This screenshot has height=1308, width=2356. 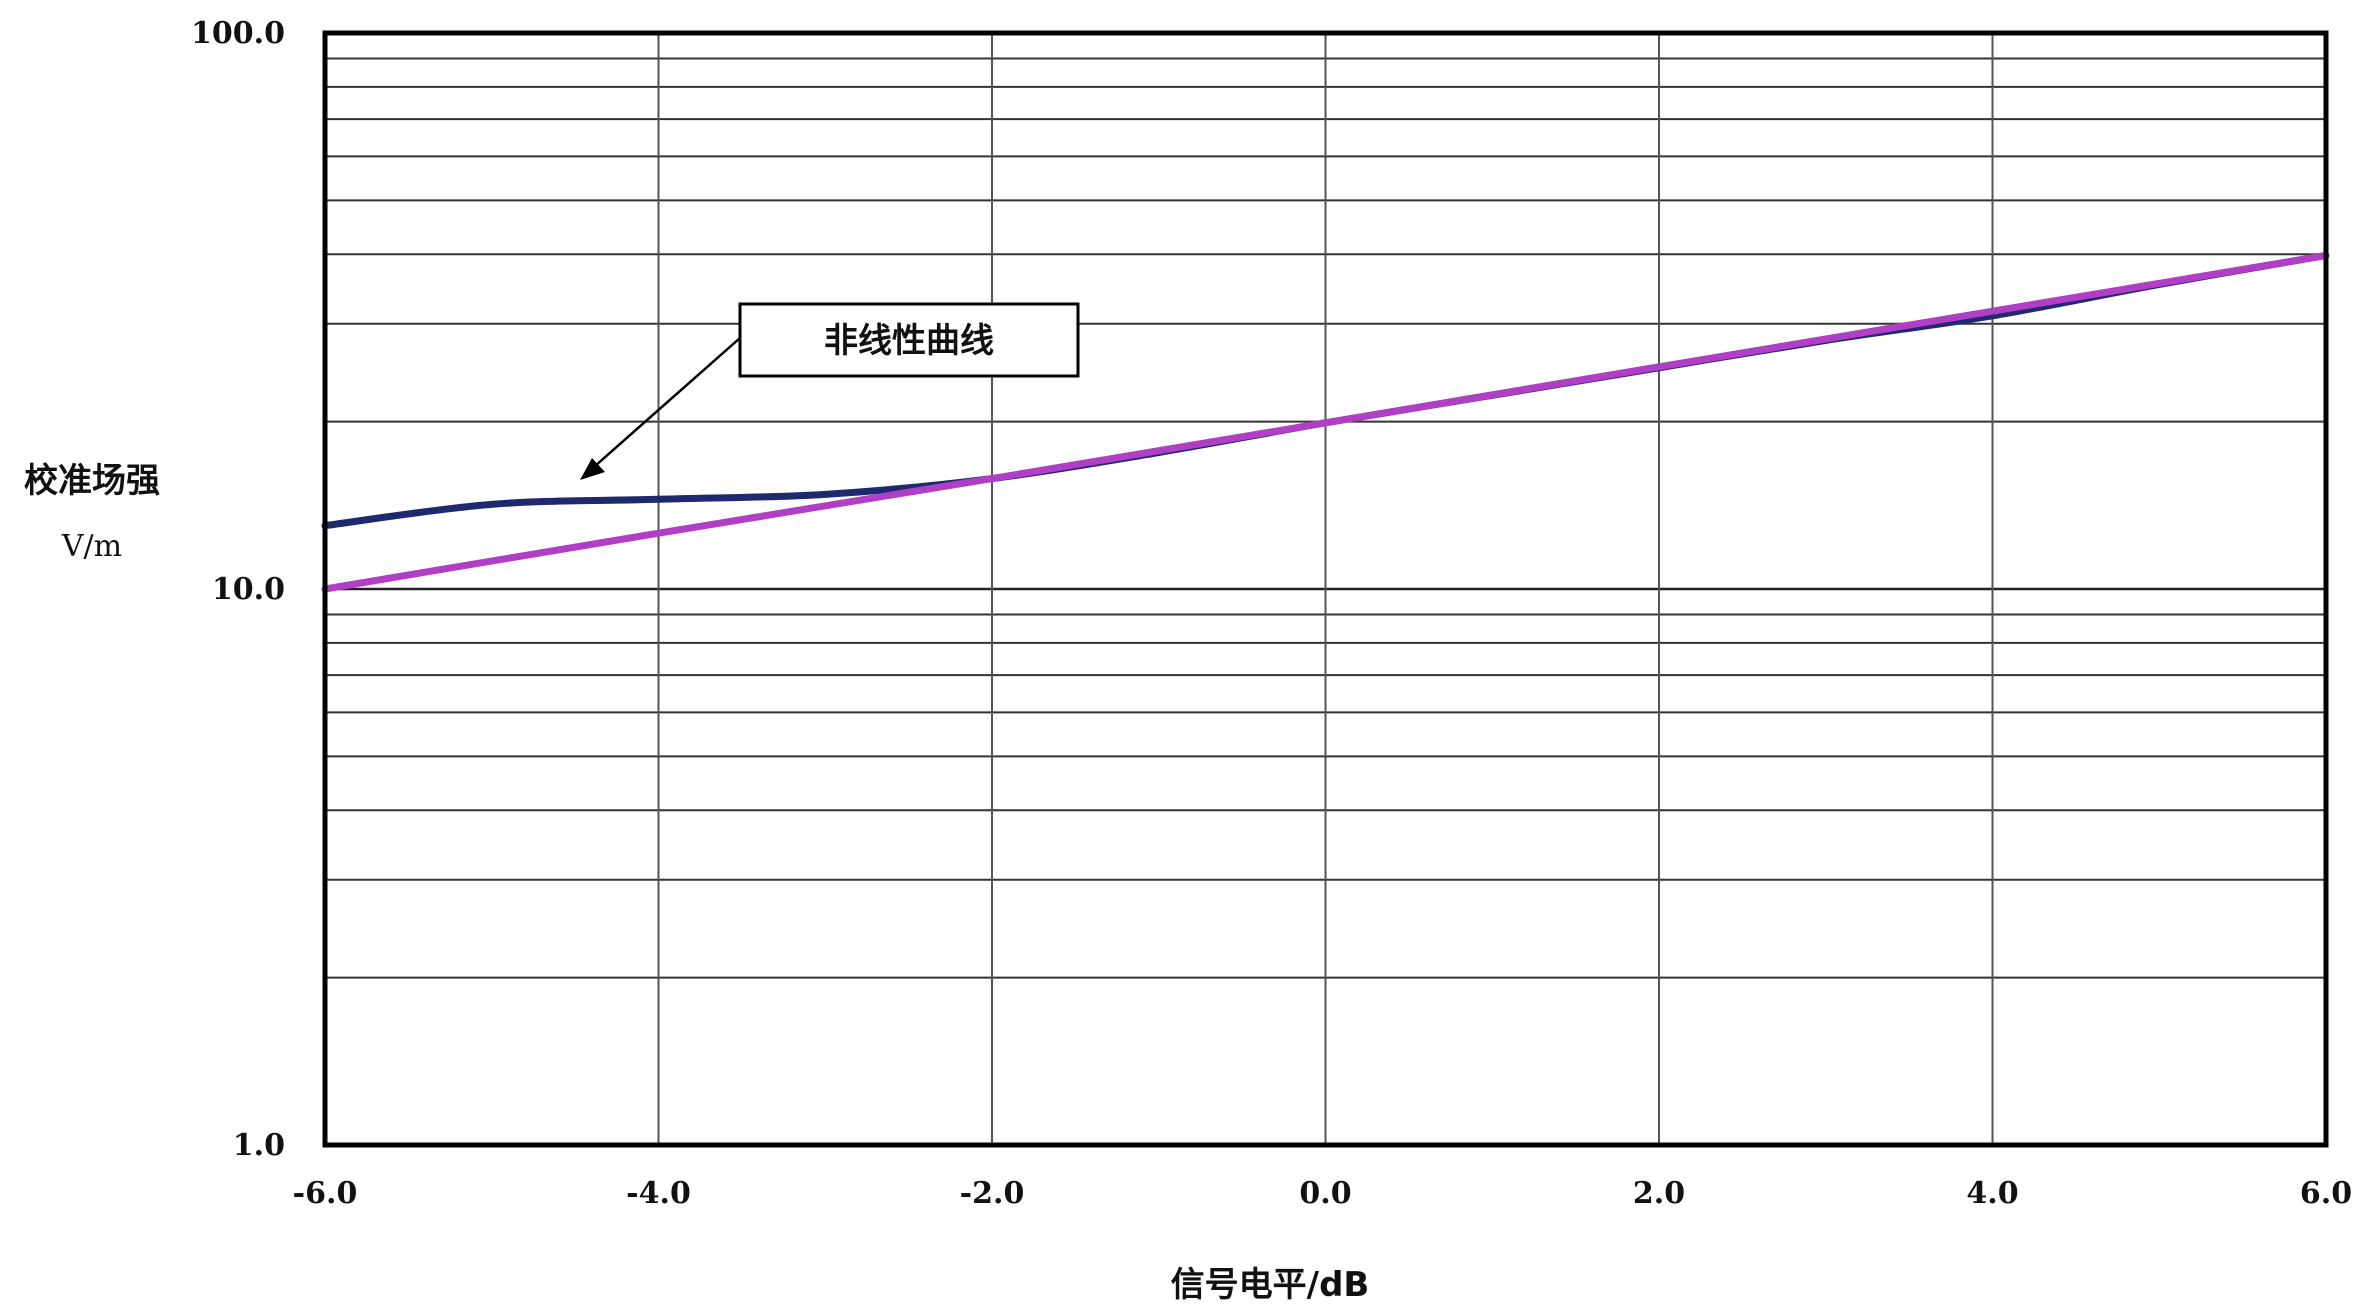 I want to click on annotation-arrowhead, so click(x=592, y=469).